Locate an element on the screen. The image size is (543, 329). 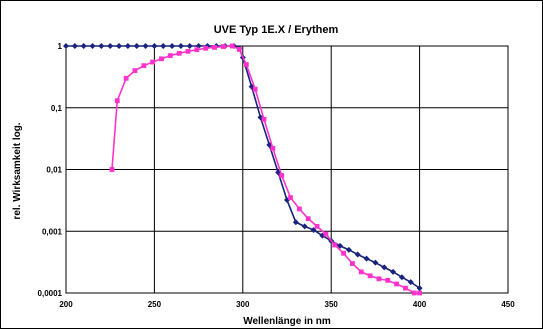
y-tick-label: 0,0001 is located at coordinates (50, 293).